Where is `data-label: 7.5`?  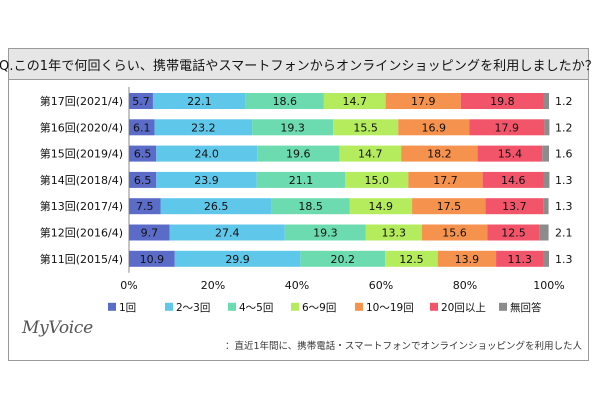 data-label: 7.5 is located at coordinates (145, 206).